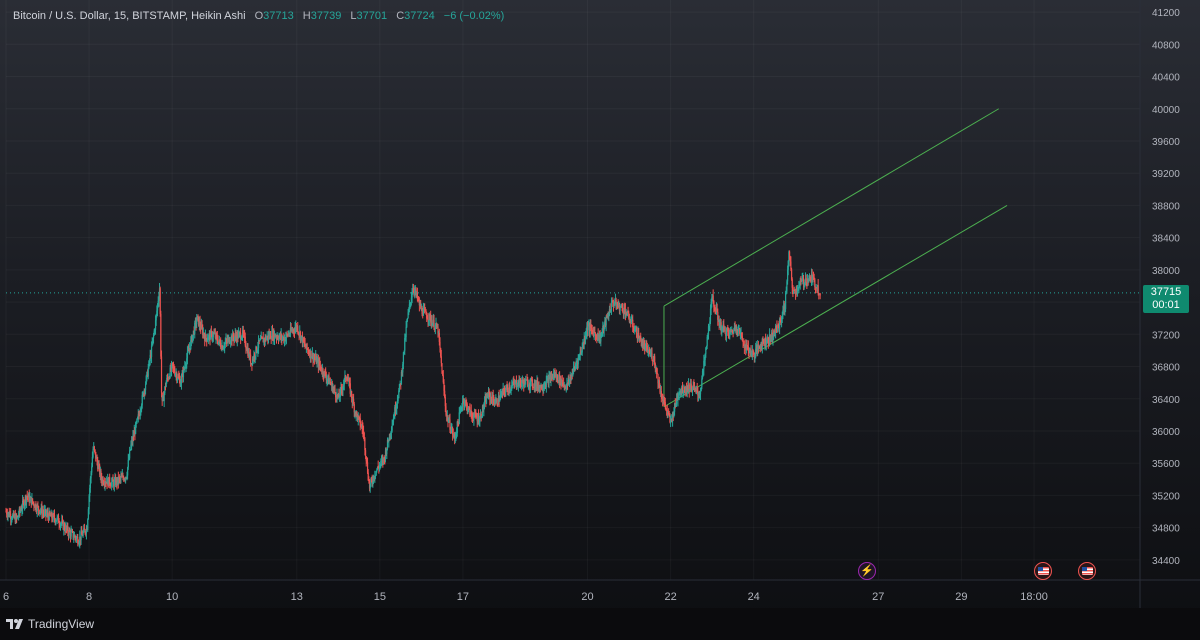  What do you see at coordinates (50, 624) in the screenshot?
I see `tradingview-brand: TradingView` at bounding box center [50, 624].